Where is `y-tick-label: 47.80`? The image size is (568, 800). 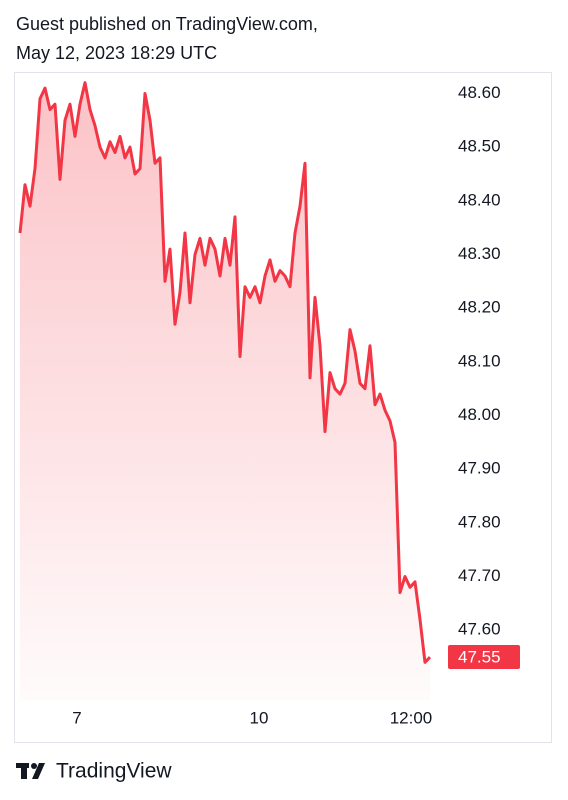 y-tick-label: 47.80 is located at coordinates (479, 521).